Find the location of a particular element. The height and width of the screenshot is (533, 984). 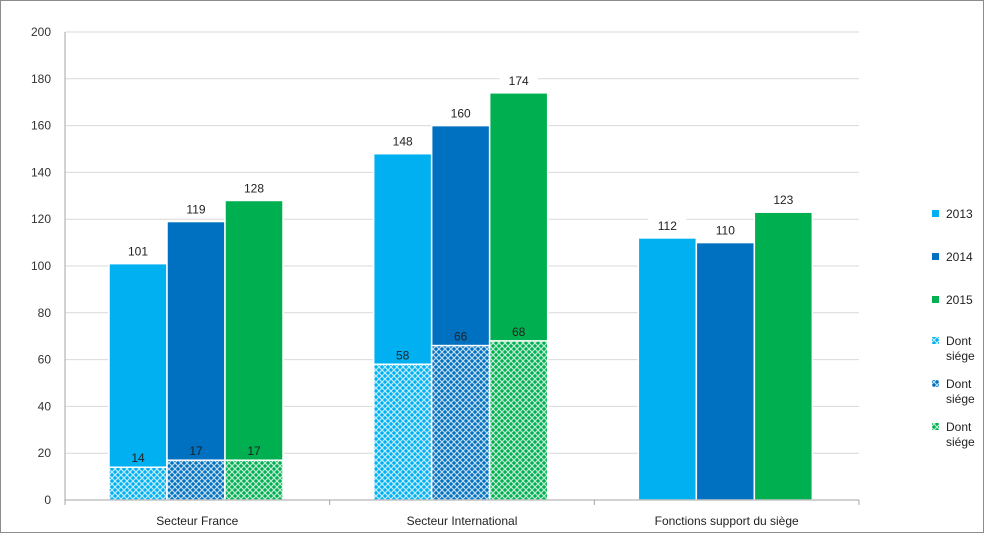

data-label: 128 is located at coordinates (254, 188).